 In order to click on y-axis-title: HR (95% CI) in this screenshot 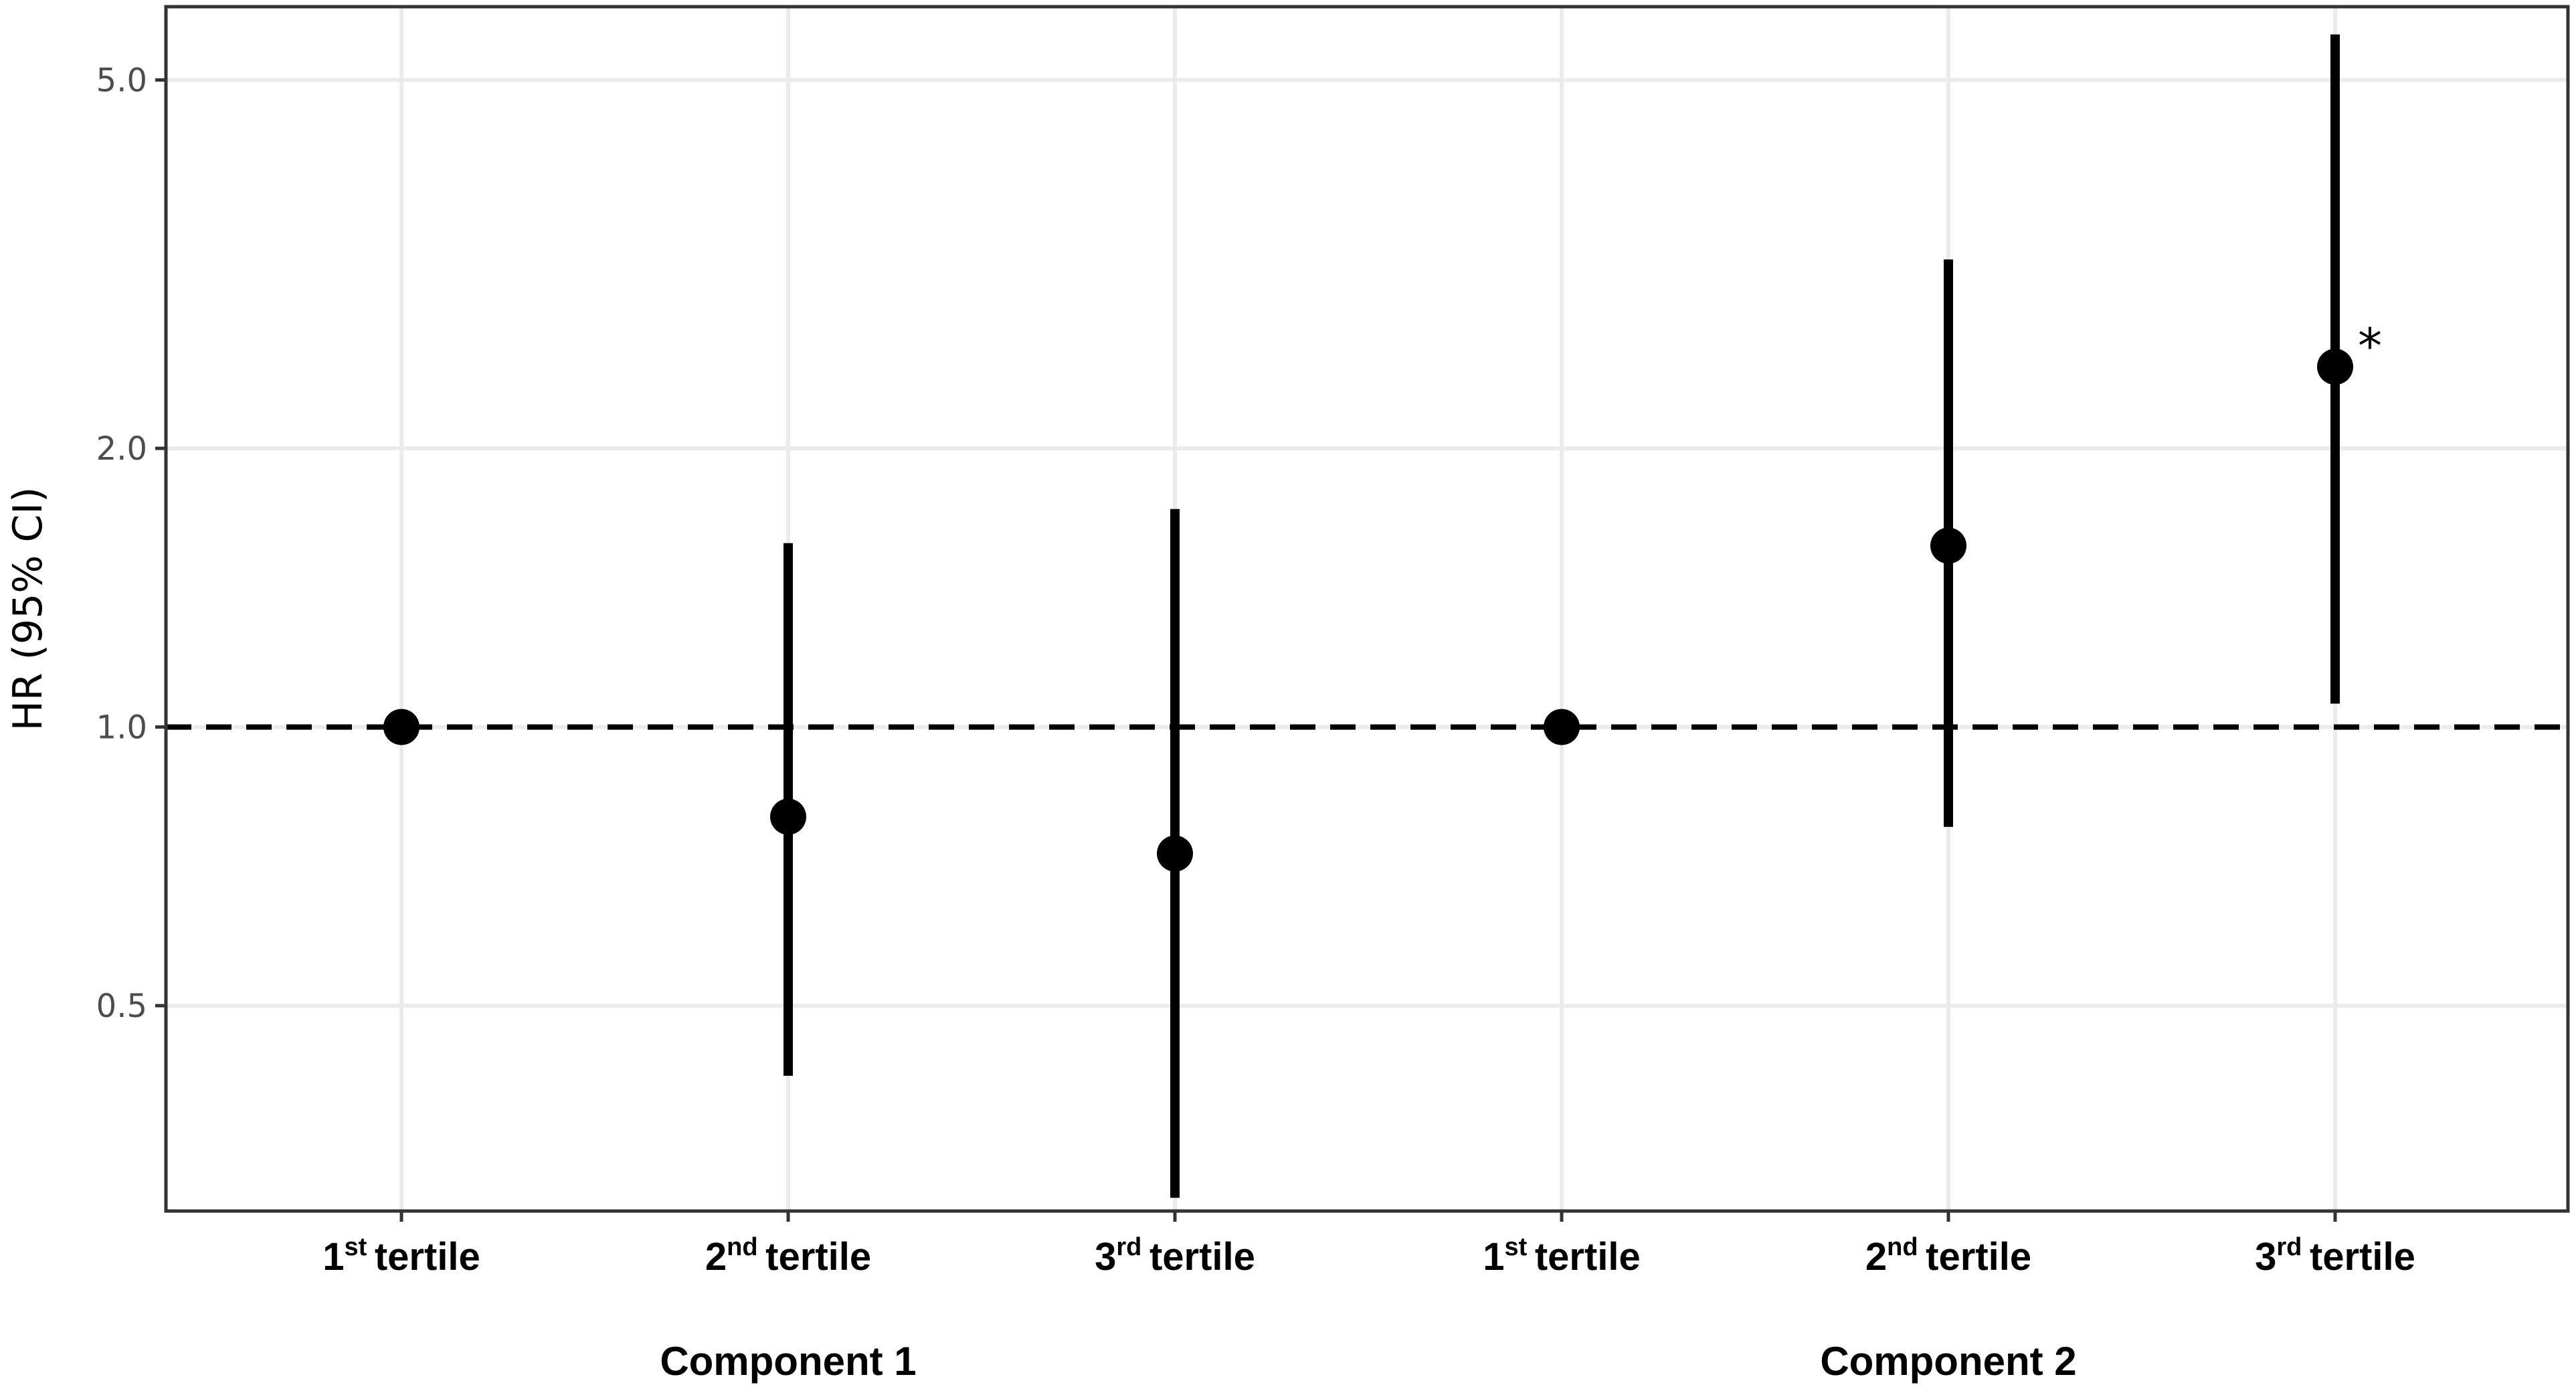, I will do `click(29, 609)`.